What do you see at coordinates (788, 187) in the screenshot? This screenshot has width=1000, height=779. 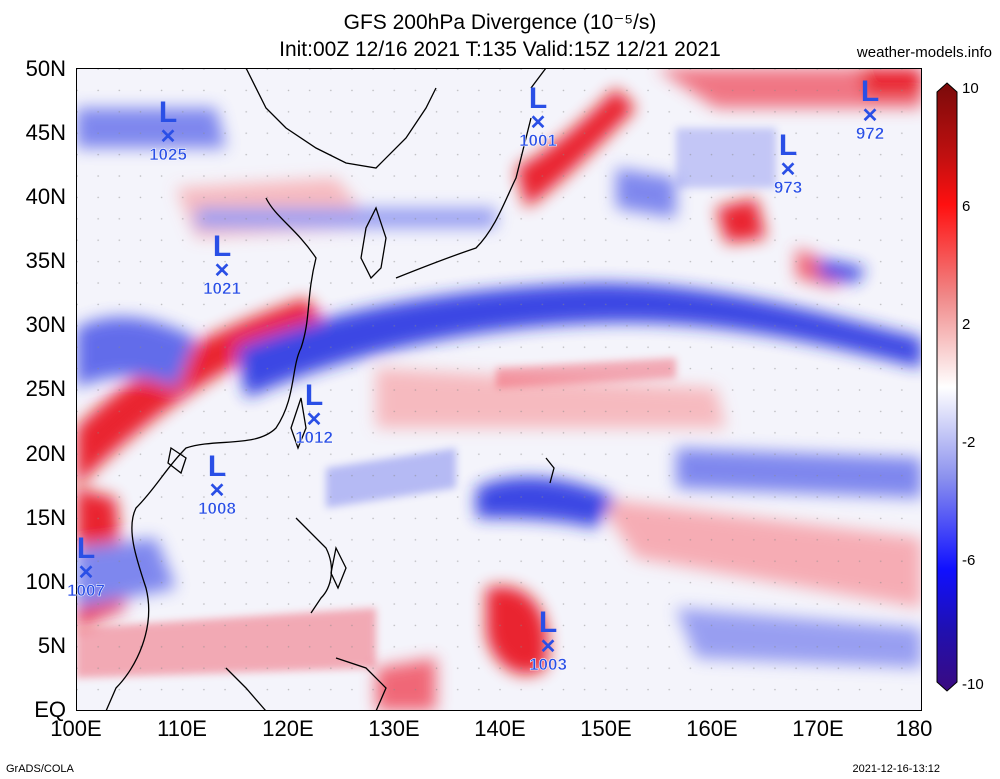 I see `low-pressure-label: 973` at bounding box center [788, 187].